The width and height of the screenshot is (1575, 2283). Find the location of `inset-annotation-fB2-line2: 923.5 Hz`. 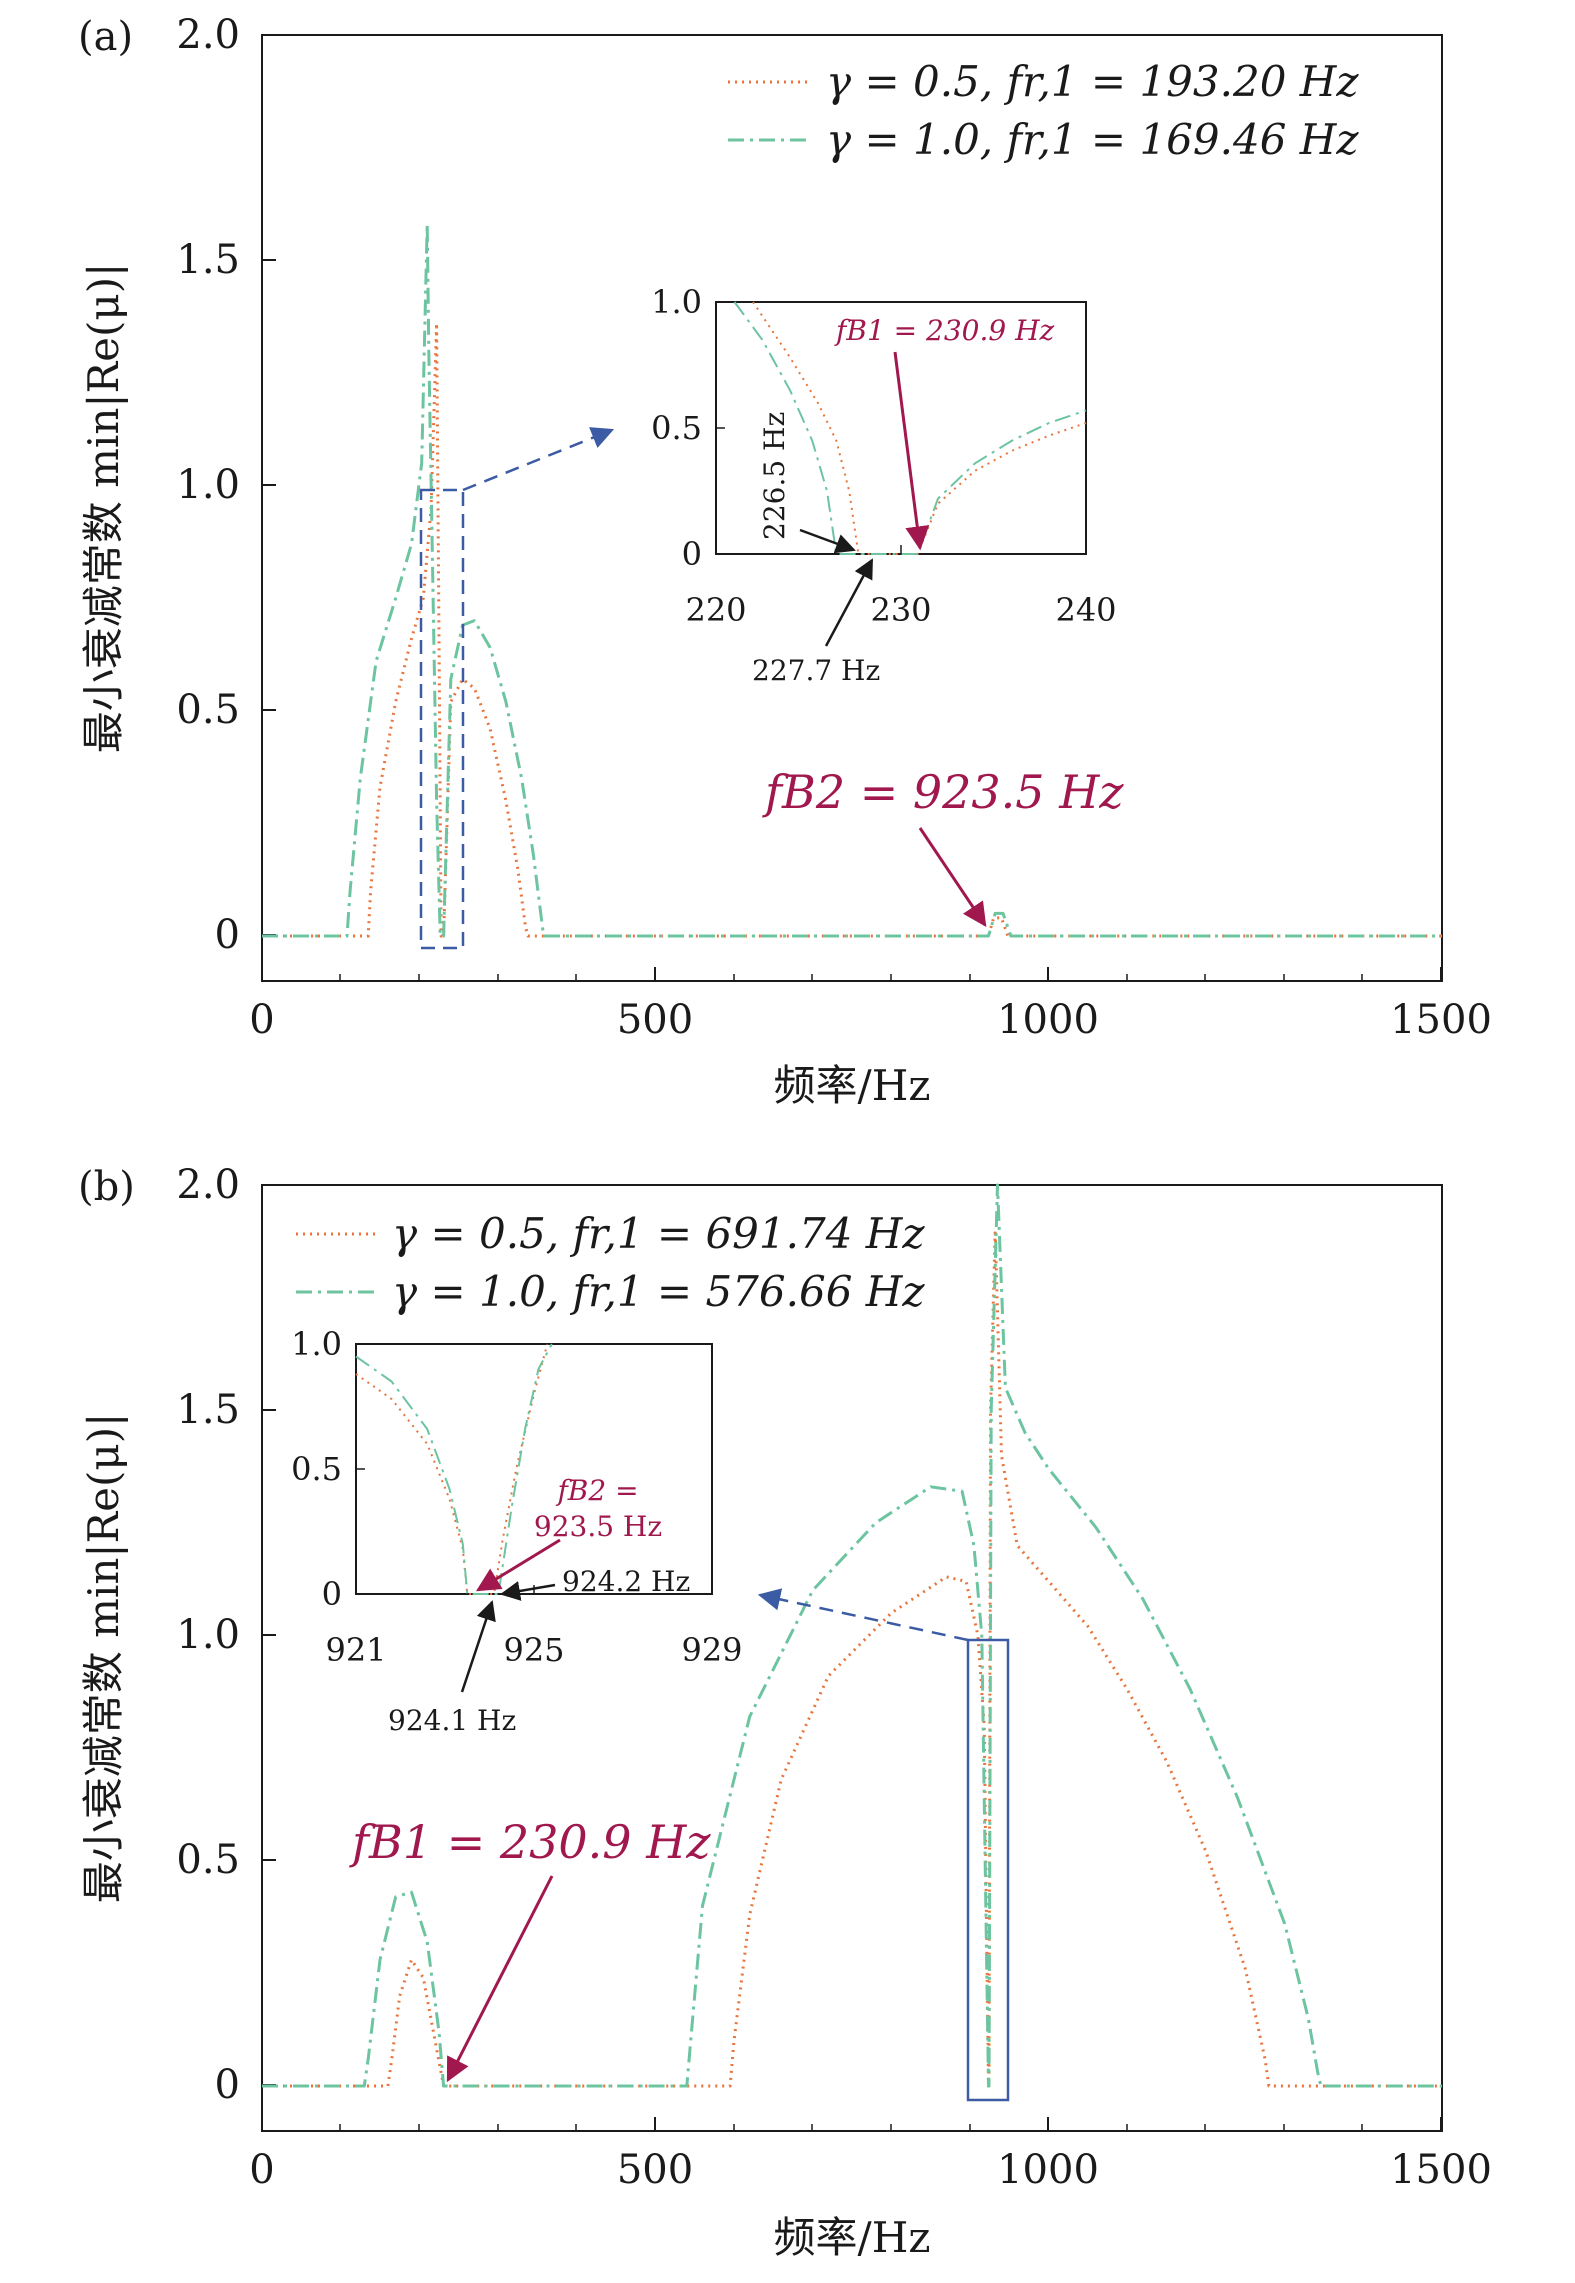

inset-annotation-fB2-line2: 923.5 Hz is located at coordinates (598, 1526).